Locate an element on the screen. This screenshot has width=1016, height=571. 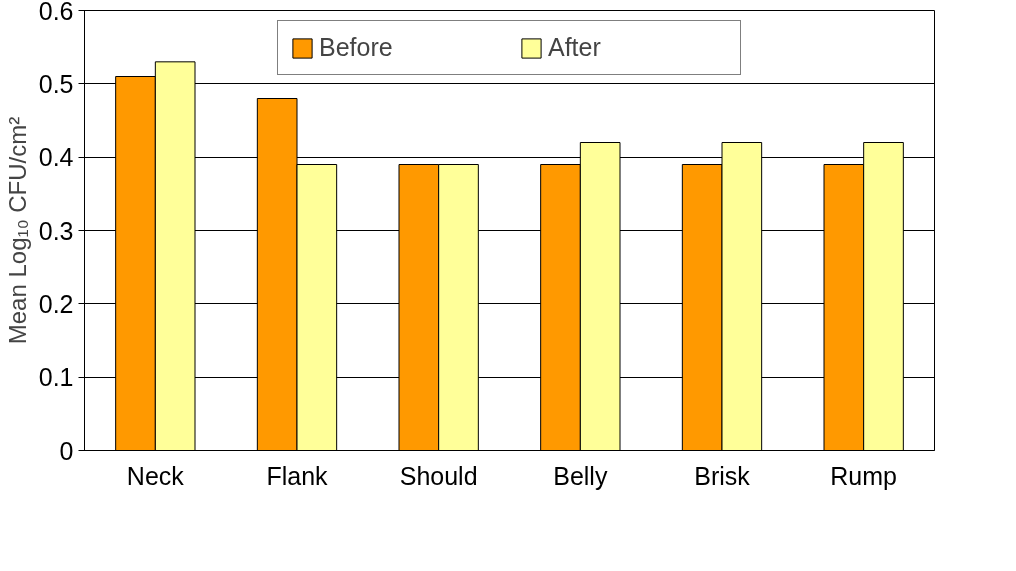
y-tick-label: 0.3 is located at coordinates (56, 230).